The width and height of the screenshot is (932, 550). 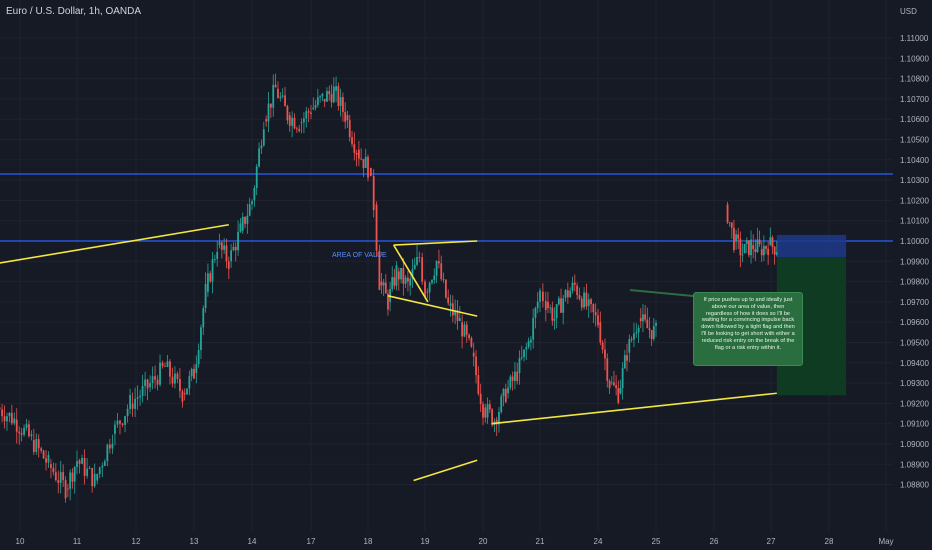 What do you see at coordinates (914, 119) in the screenshot?
I see `y-tick-label: 1.10600` at bounding box center [914, 119].